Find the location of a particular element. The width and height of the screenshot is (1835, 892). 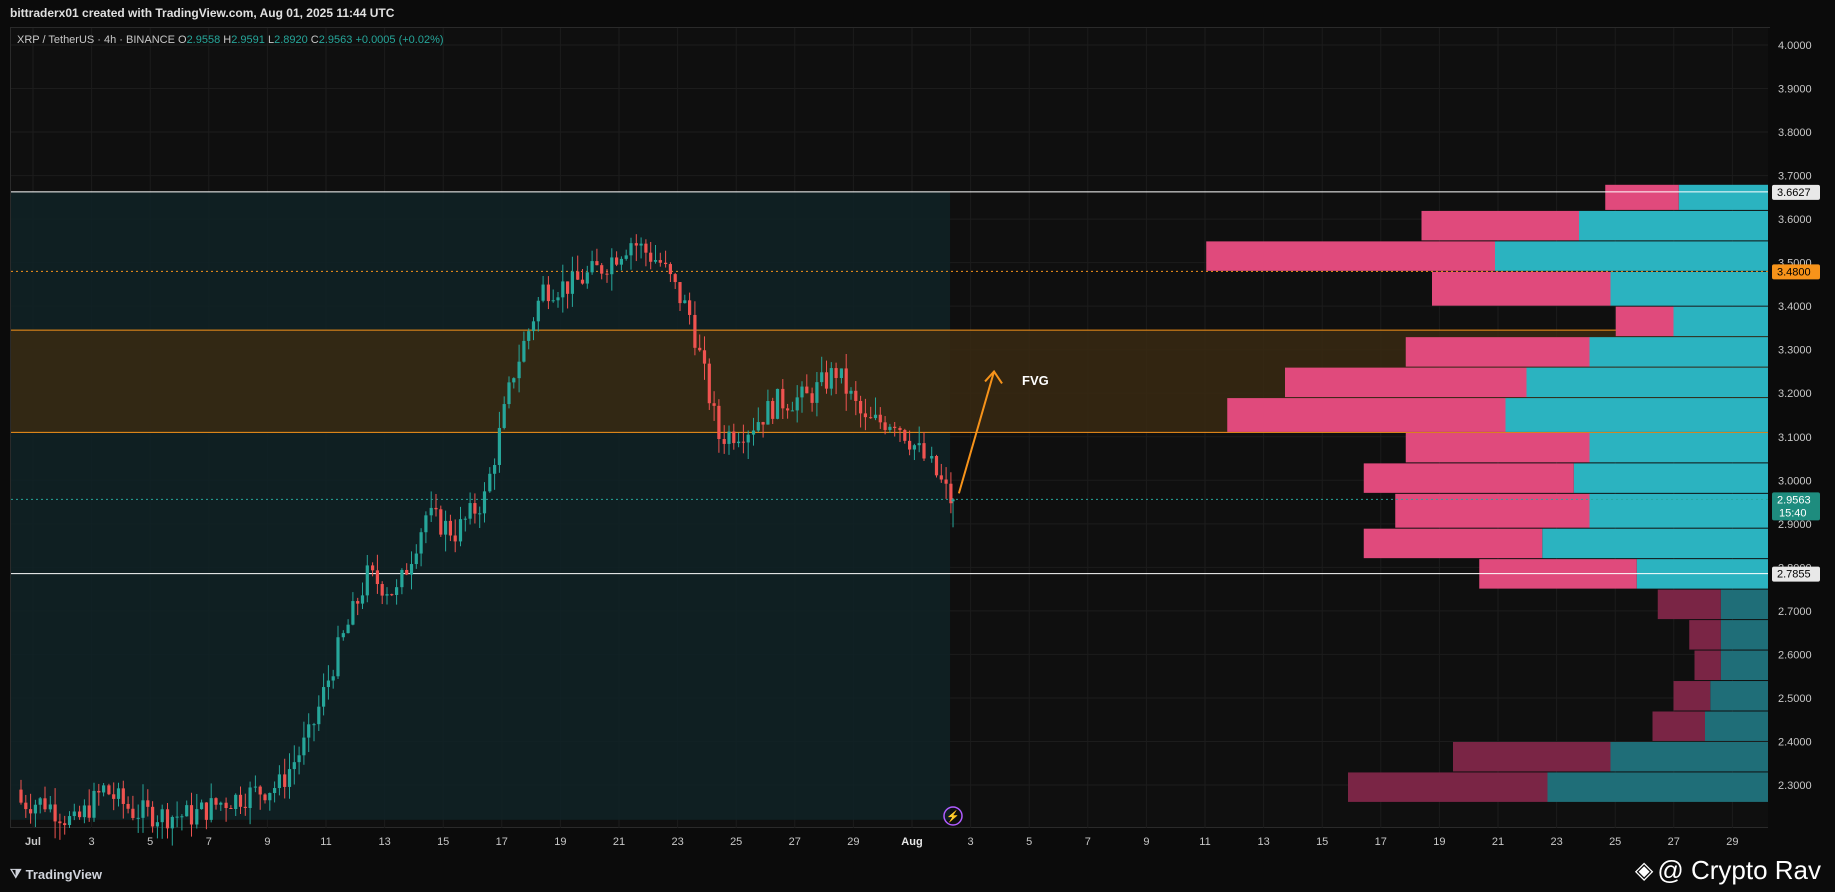

price-tick-label: 3.3000 is located at coordinates (1795, 351).